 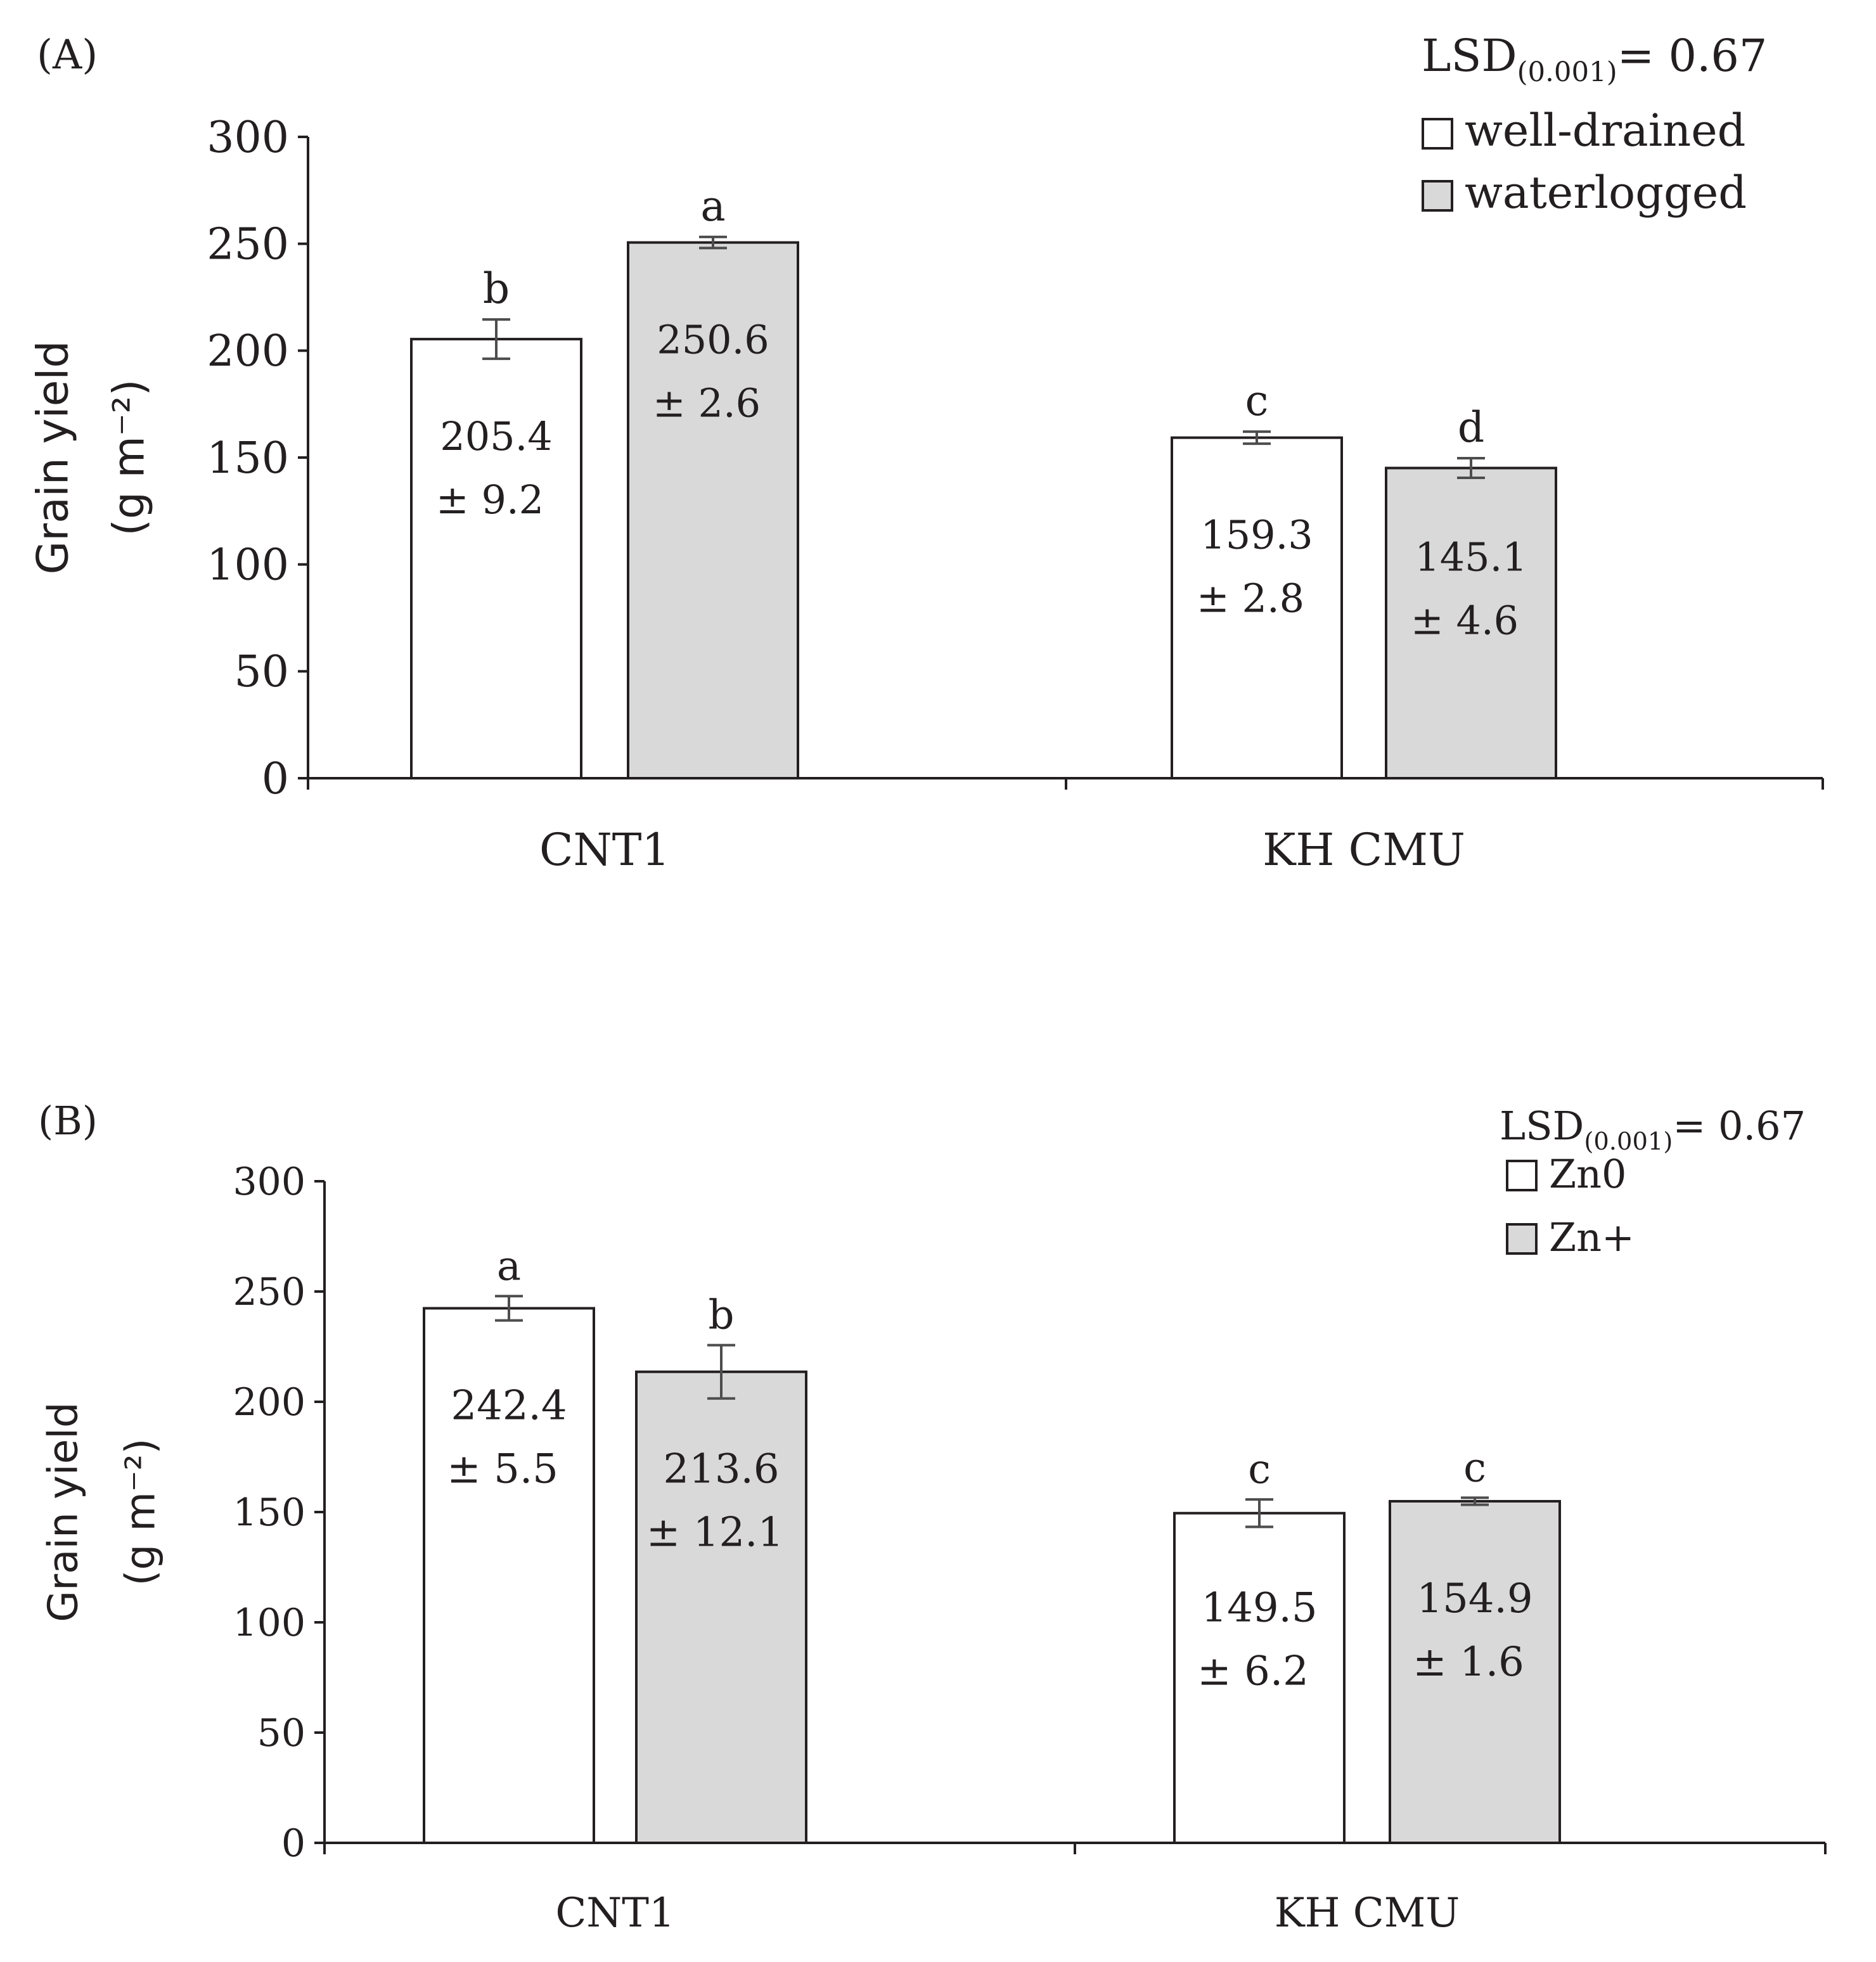 I want to click on significance-letter: d, so click(x=1471, y=427).